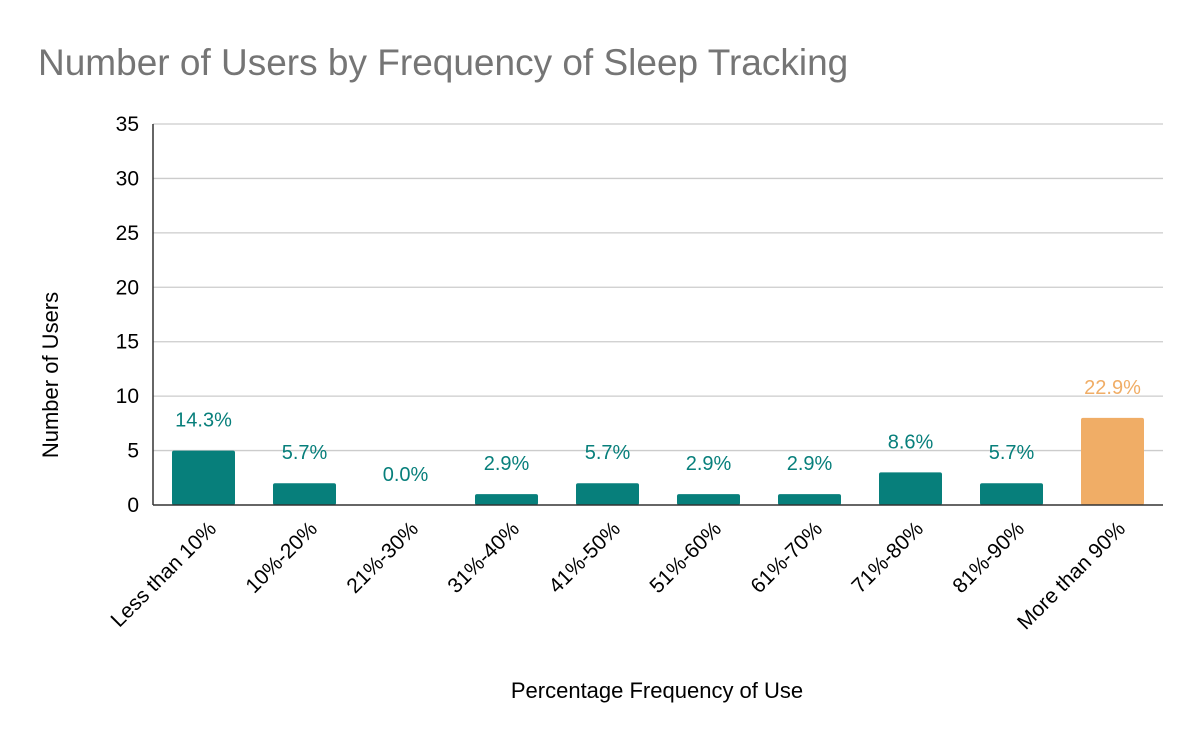 This screenshot has width=1200, height=742. What do you see at coordinates (281, 557) in the screenshot?
I see `x-tick-label: 10%-20%` at bounding box center [281, 557].